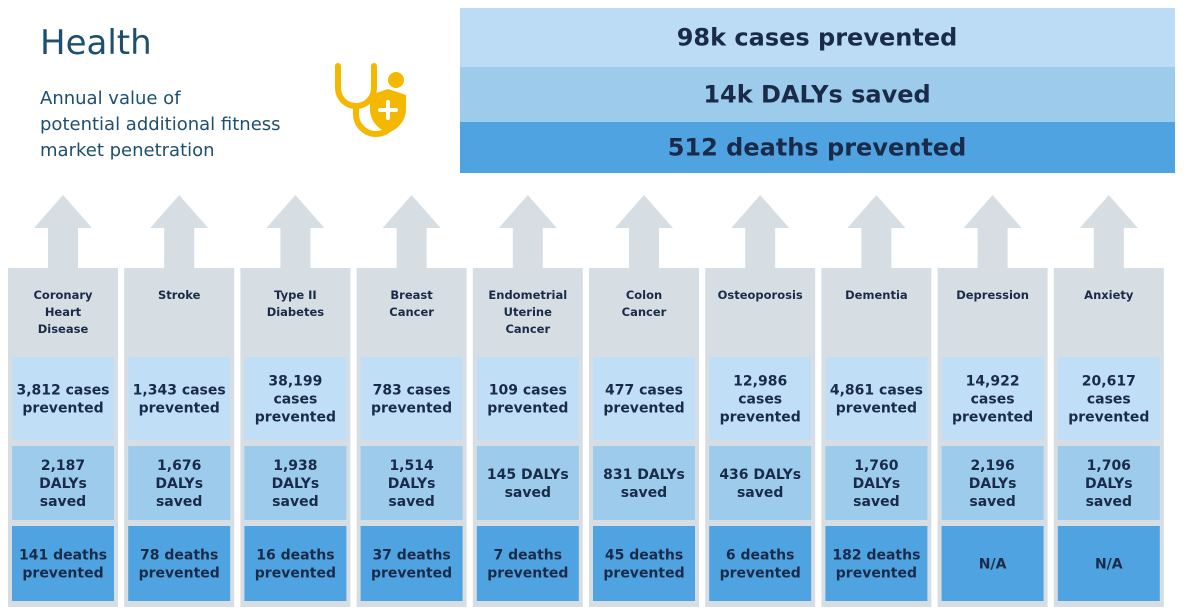  Describe the element at coordinates (816, 95) in the screenshot. I see `summary-text: 14k DALYs saved` at that location.